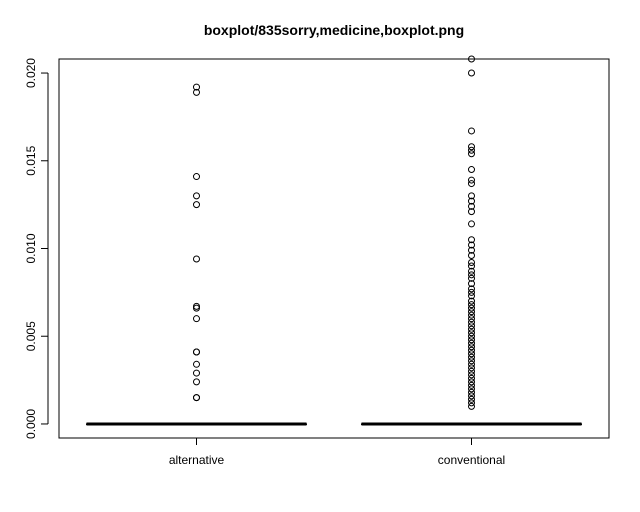 The image size is (640, 512). I want to click on chart-title: boxplot/835sorry,medicine,boxplot.png, so click(334, 30).